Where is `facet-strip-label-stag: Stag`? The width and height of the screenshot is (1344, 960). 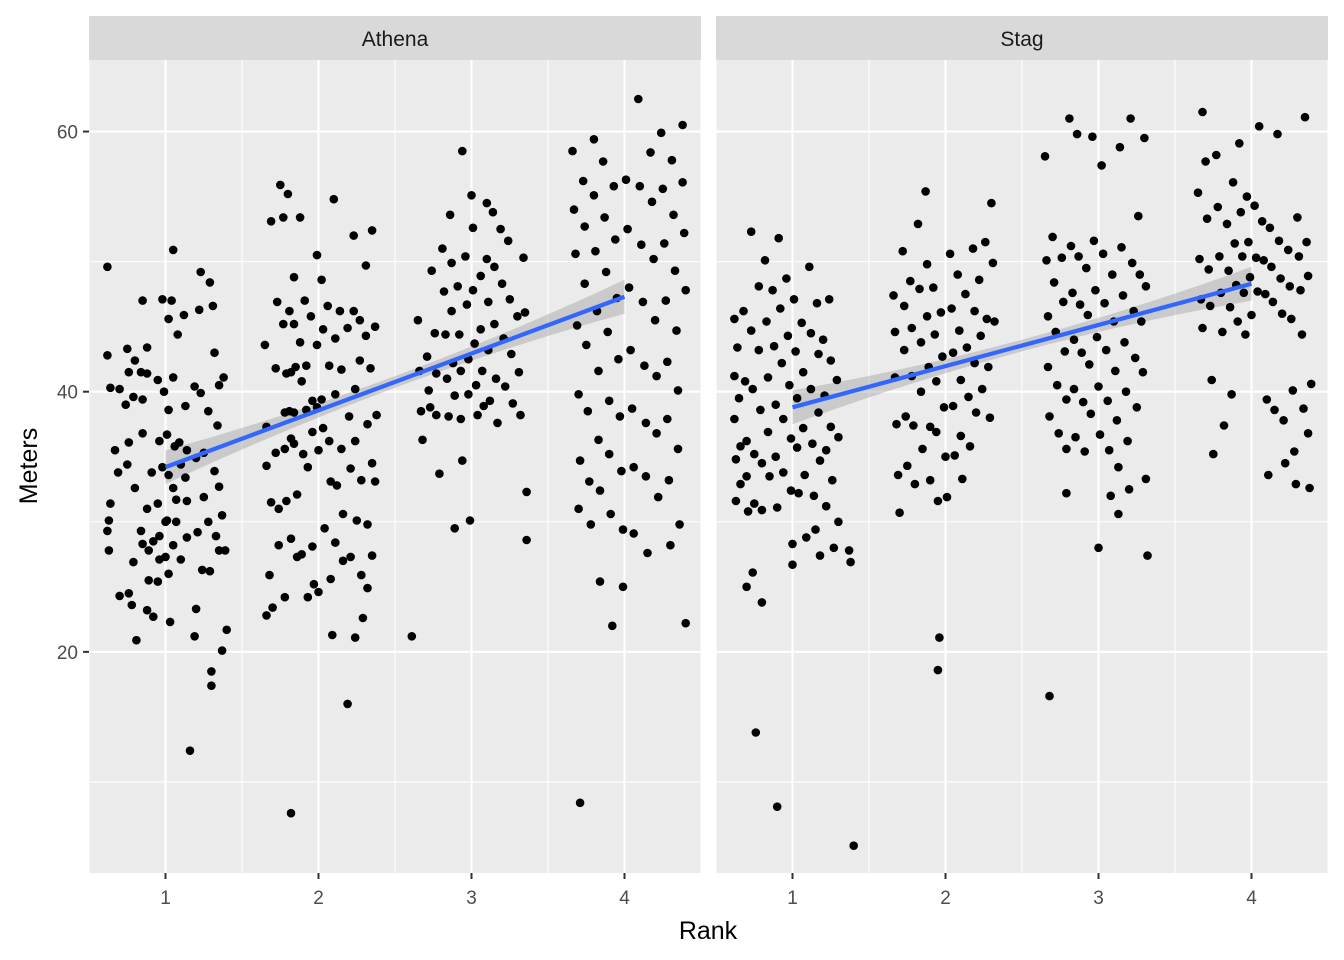
facet-strip-label-stag: Stag is located at coordinates (1021, 39).